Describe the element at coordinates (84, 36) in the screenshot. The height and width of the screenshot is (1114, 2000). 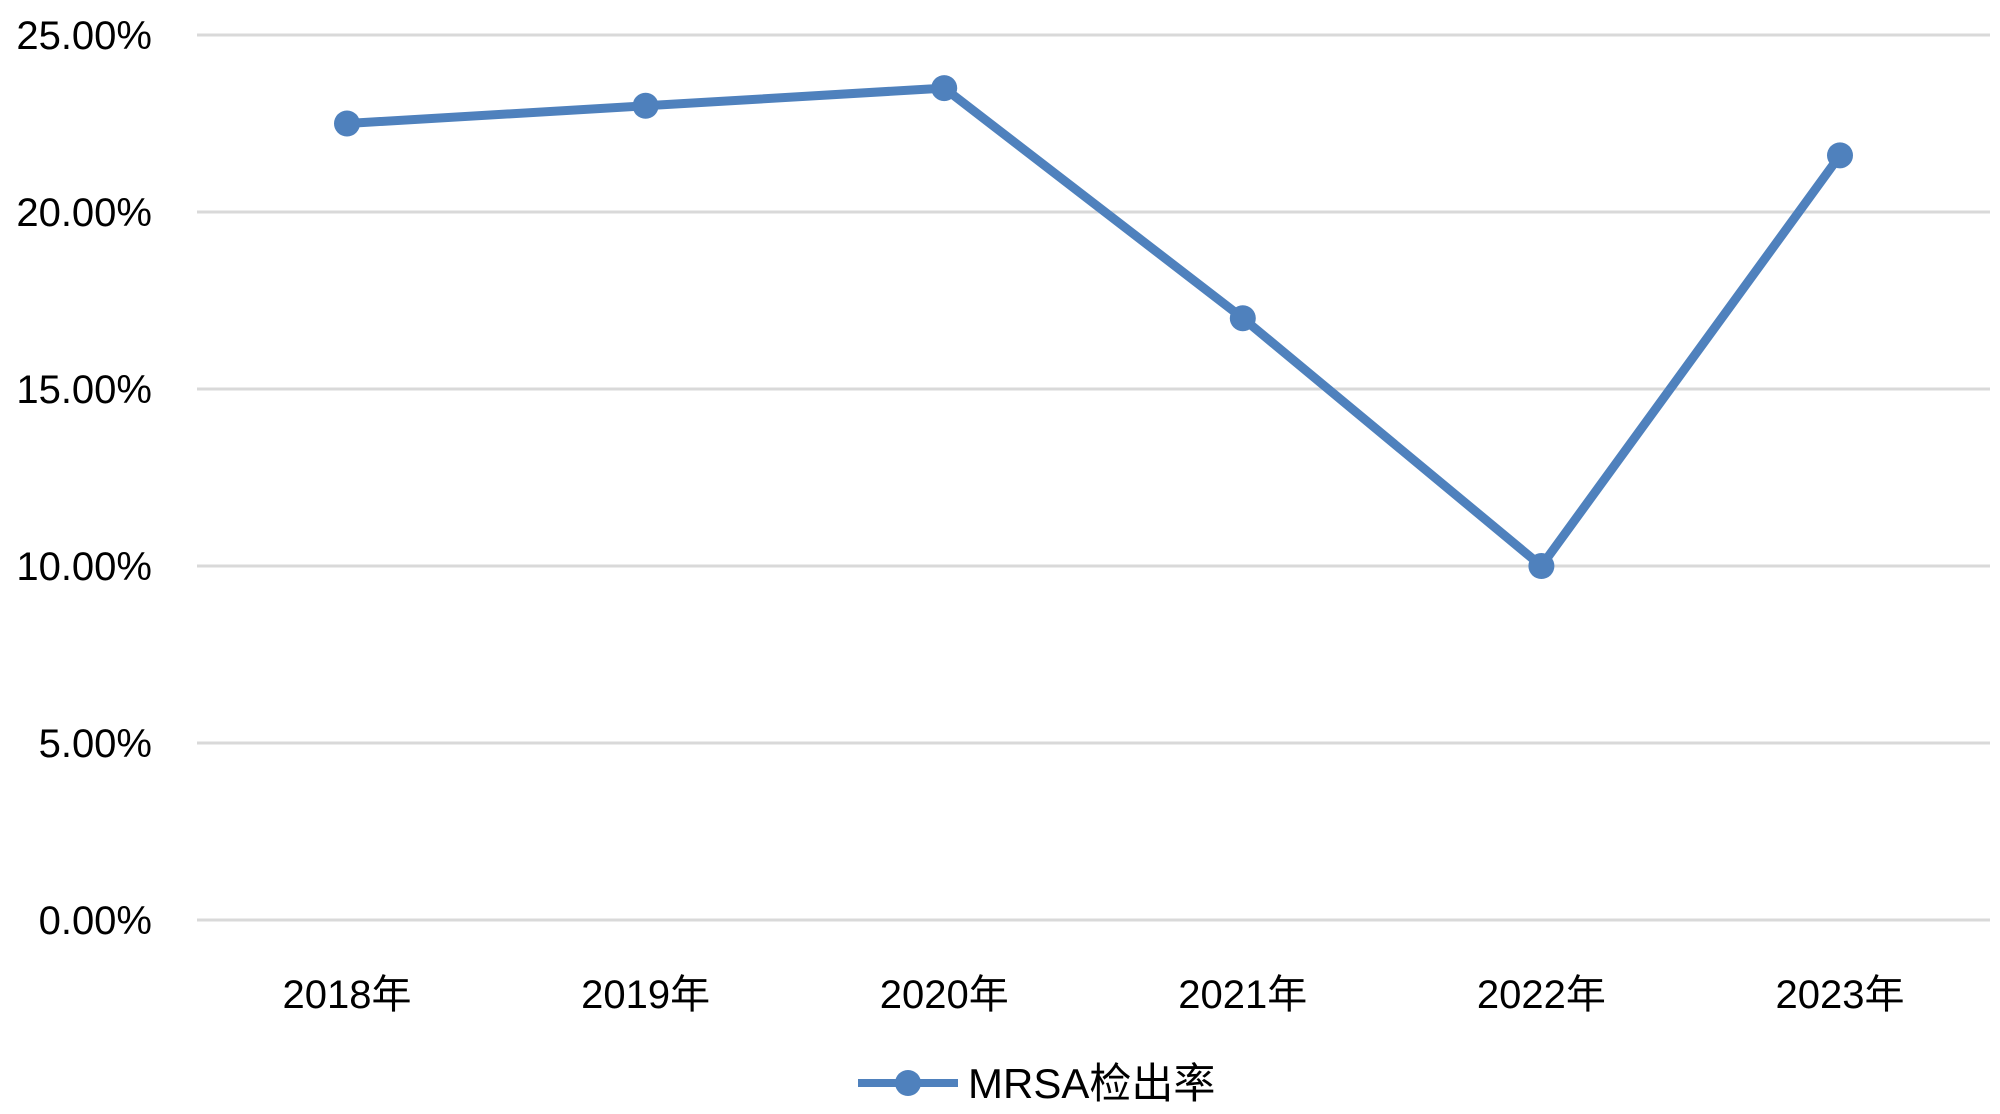
I see `y-tick-label: 25.00%` at that location.